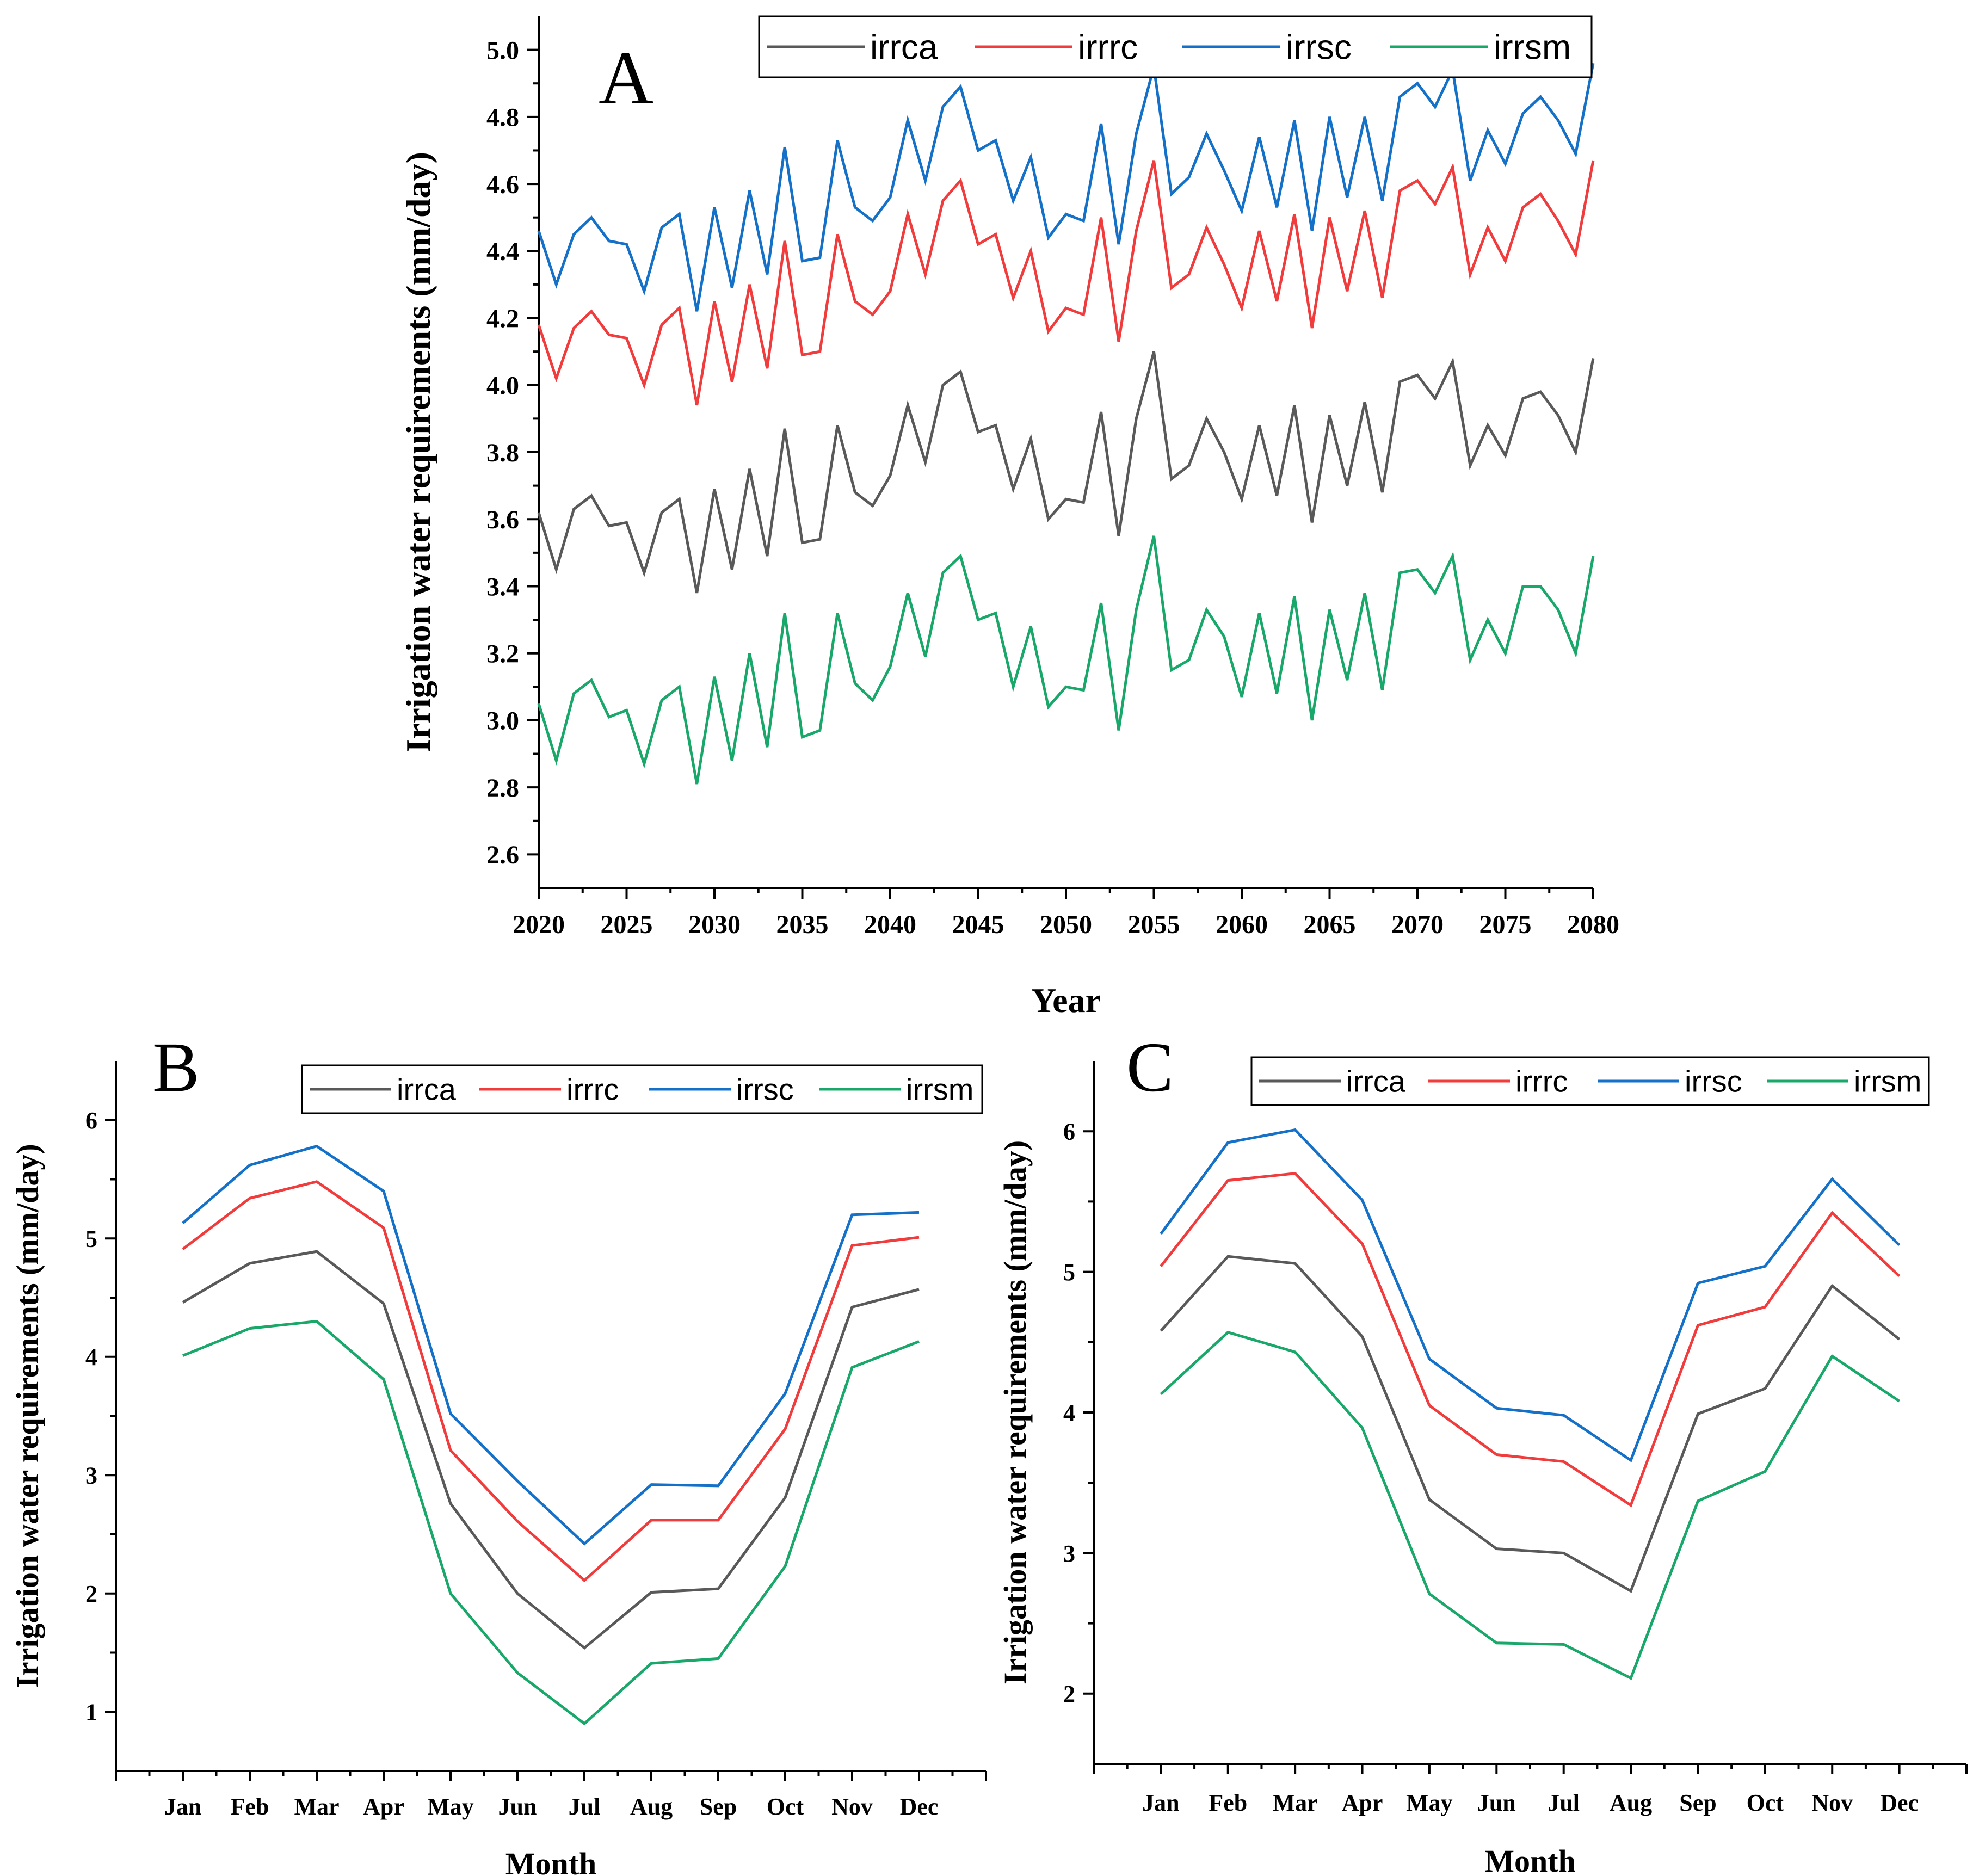 Image resolution: width=1979 pixels, height=1876 pixels. What do you see at coordinates (714, 924) in the screenshot?
I see `x-tick-label: 2030` at bounding box center [714, 924].